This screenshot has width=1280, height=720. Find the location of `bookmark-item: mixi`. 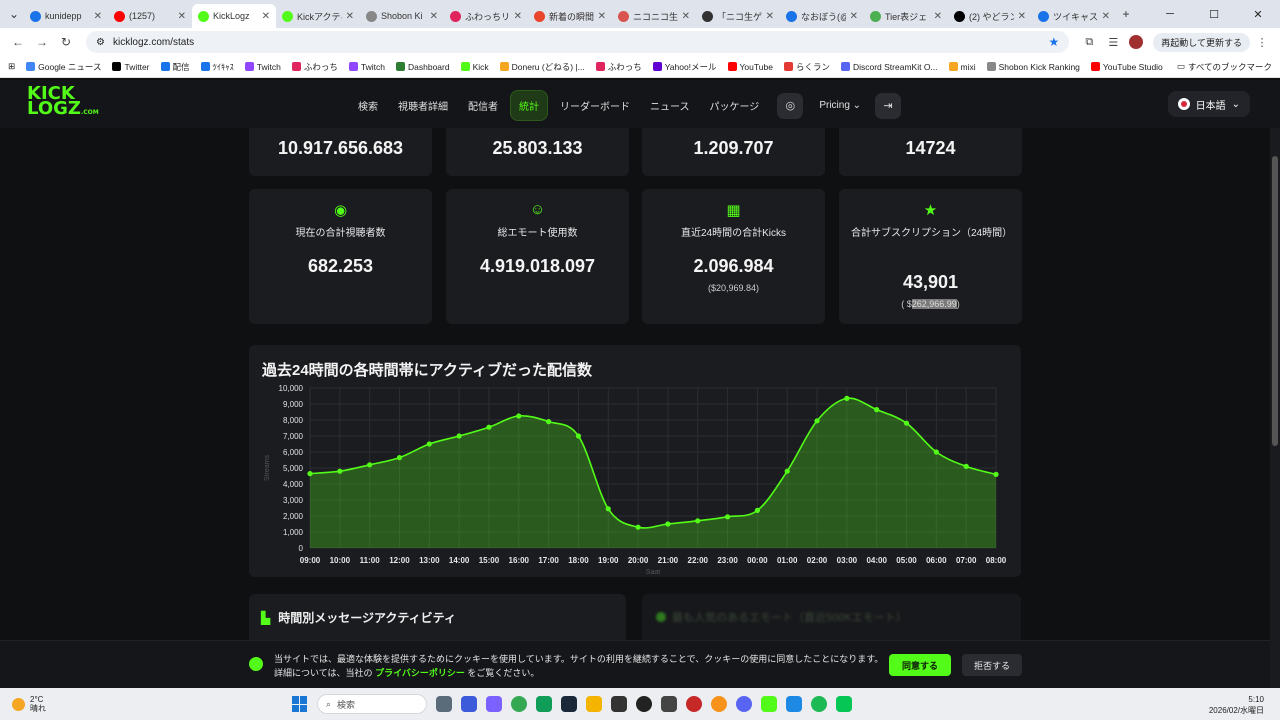

bookmark-item: mixi is located at coordinates (962, 67).